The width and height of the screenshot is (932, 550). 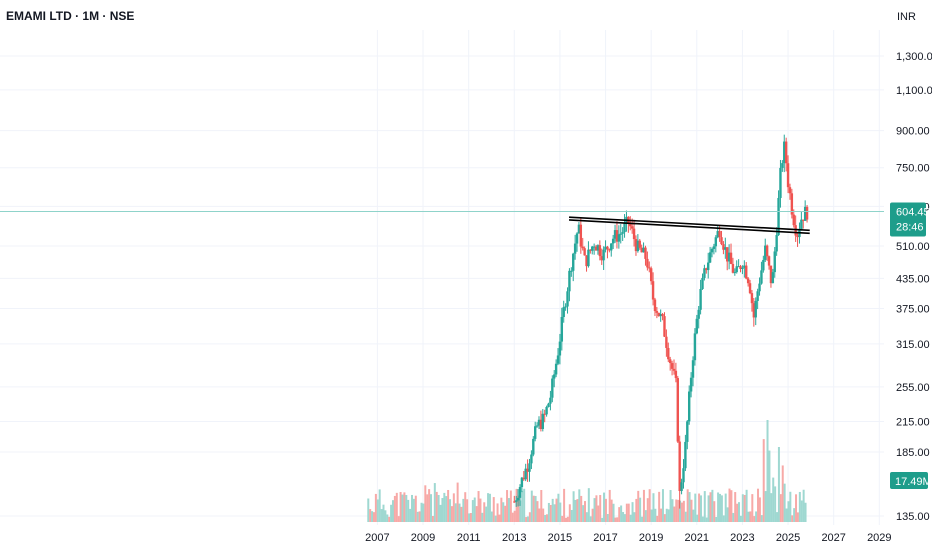 What do you see at coordinates (909, 480) in the screenshot?
I see `volume-badge` at bounding box center [909, 480].